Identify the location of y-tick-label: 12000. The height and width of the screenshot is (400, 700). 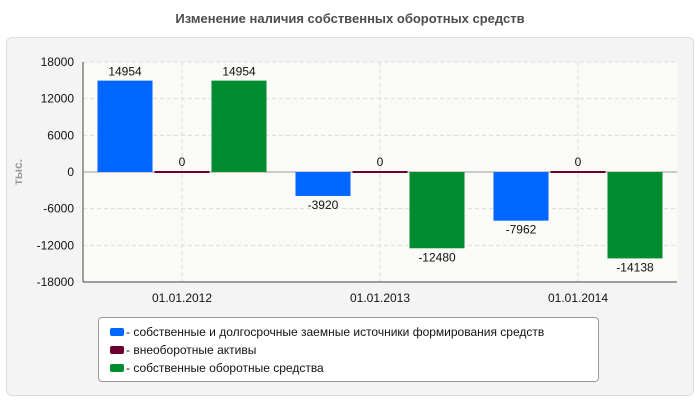
(58, 99).